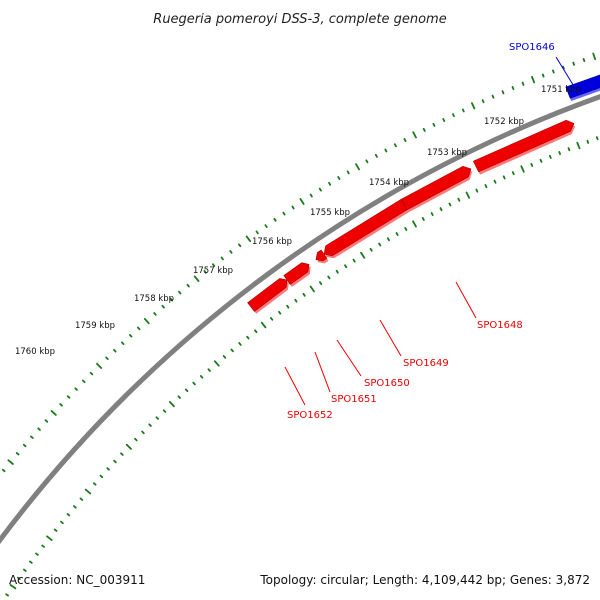 The height and width of the screenshot is (600, 600). What do you see at coordinates (387, 383) in the screenshot?
I see `gene-label: SPO1650` at bounding box center [387, 383].